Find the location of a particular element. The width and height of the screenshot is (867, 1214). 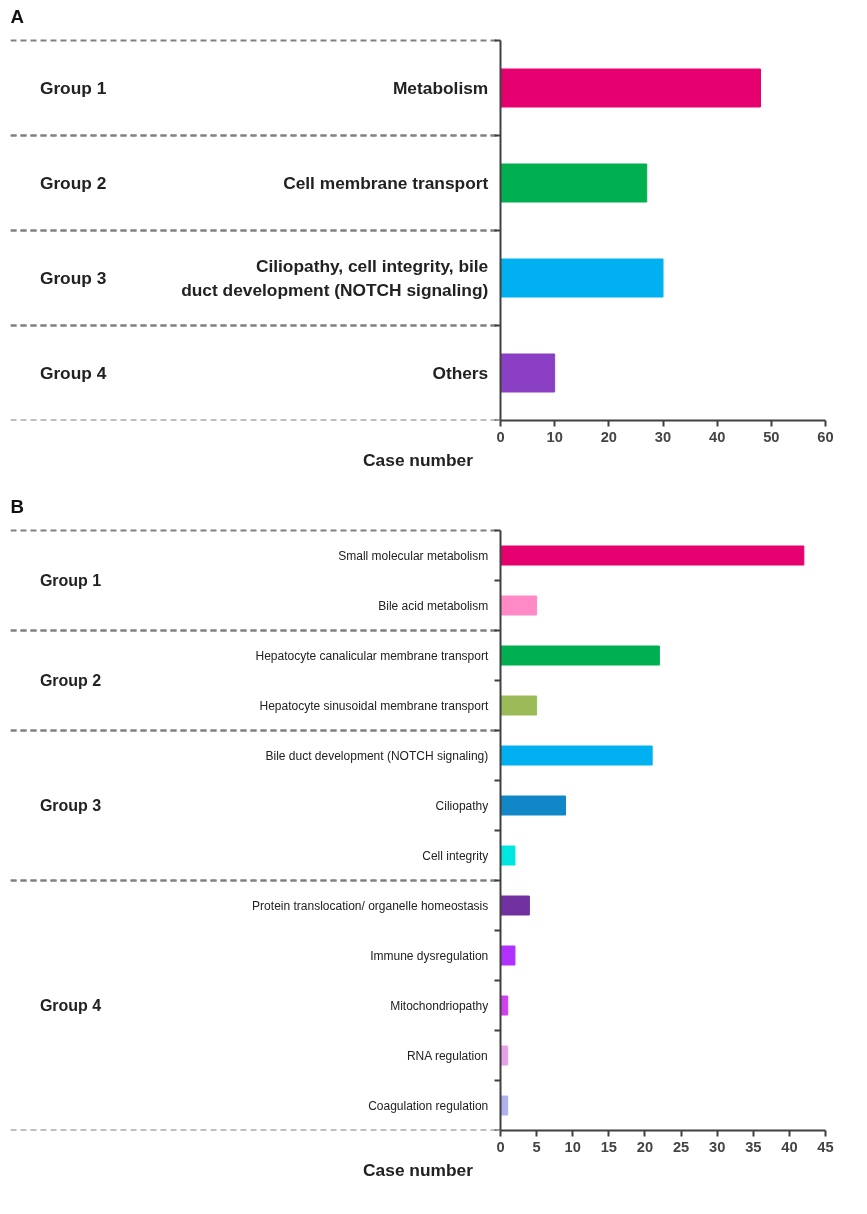

y-tick-label: Ciliopathy is located at coordinates (462, 805).